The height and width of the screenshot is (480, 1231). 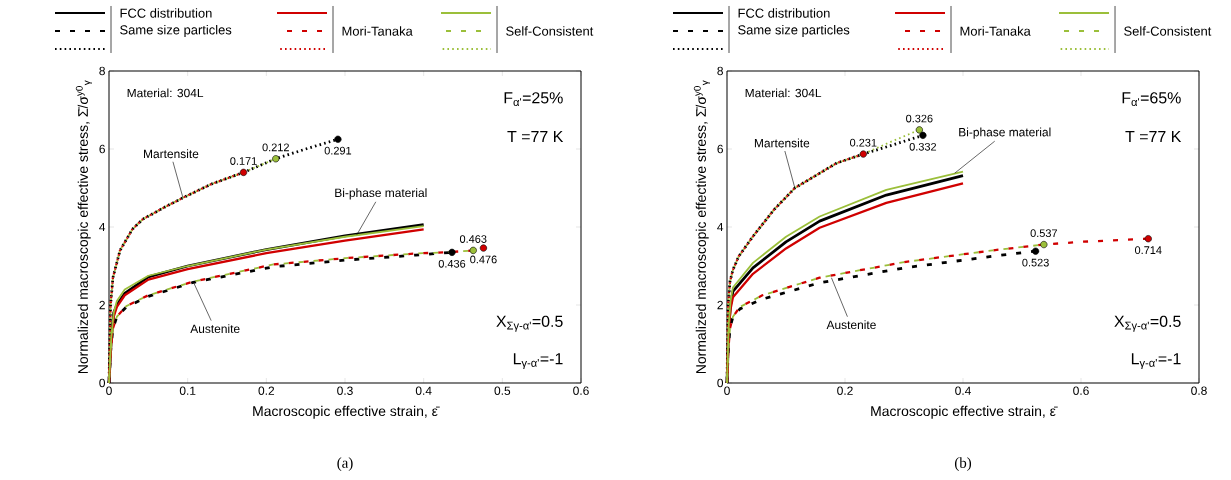 What do you see at coordinates (863, 142) in the screenshot?
I see `annotation: 0.231` at bounding box center [863, 142].